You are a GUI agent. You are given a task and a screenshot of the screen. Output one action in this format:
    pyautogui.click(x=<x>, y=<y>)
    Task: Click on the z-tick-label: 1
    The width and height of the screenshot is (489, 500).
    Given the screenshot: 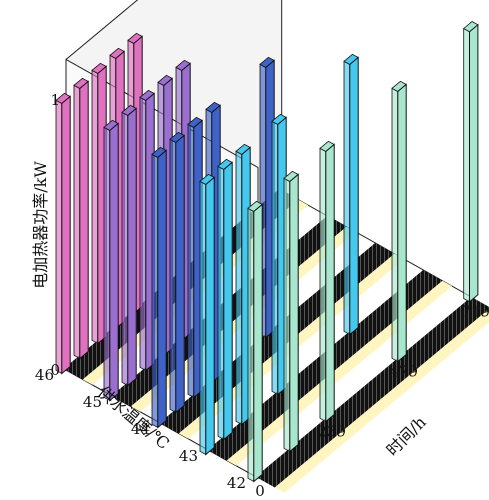 What is the action you would take?
    pyautogui.click(x=55, y=100)
    